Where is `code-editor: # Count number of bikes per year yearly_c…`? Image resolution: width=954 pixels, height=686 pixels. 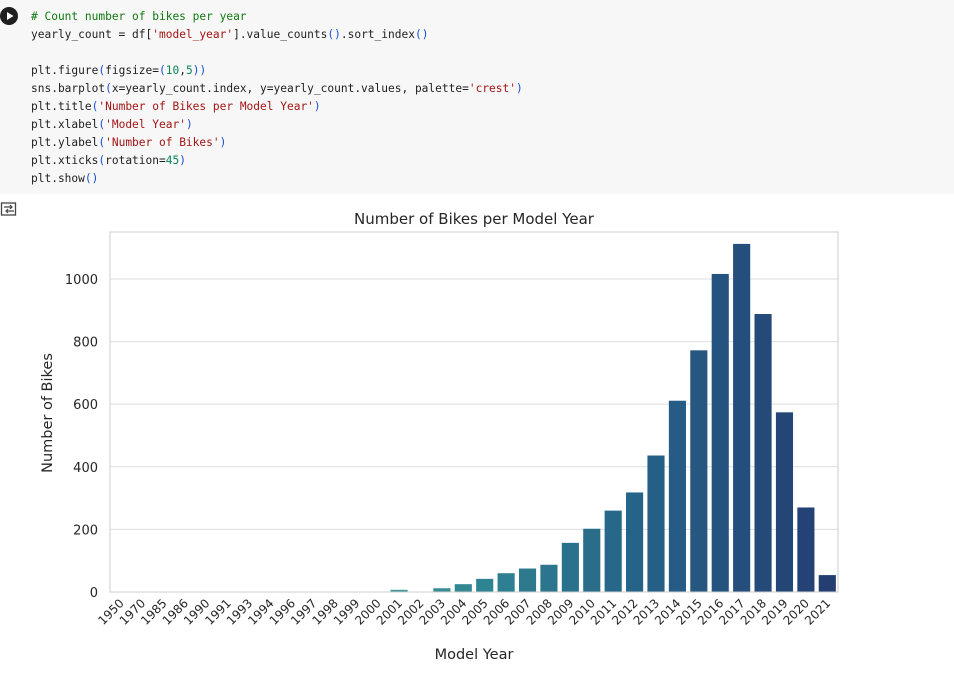 code-editor: # Count number of bikes per year yearly_c… is located at coordinates (277, 98).